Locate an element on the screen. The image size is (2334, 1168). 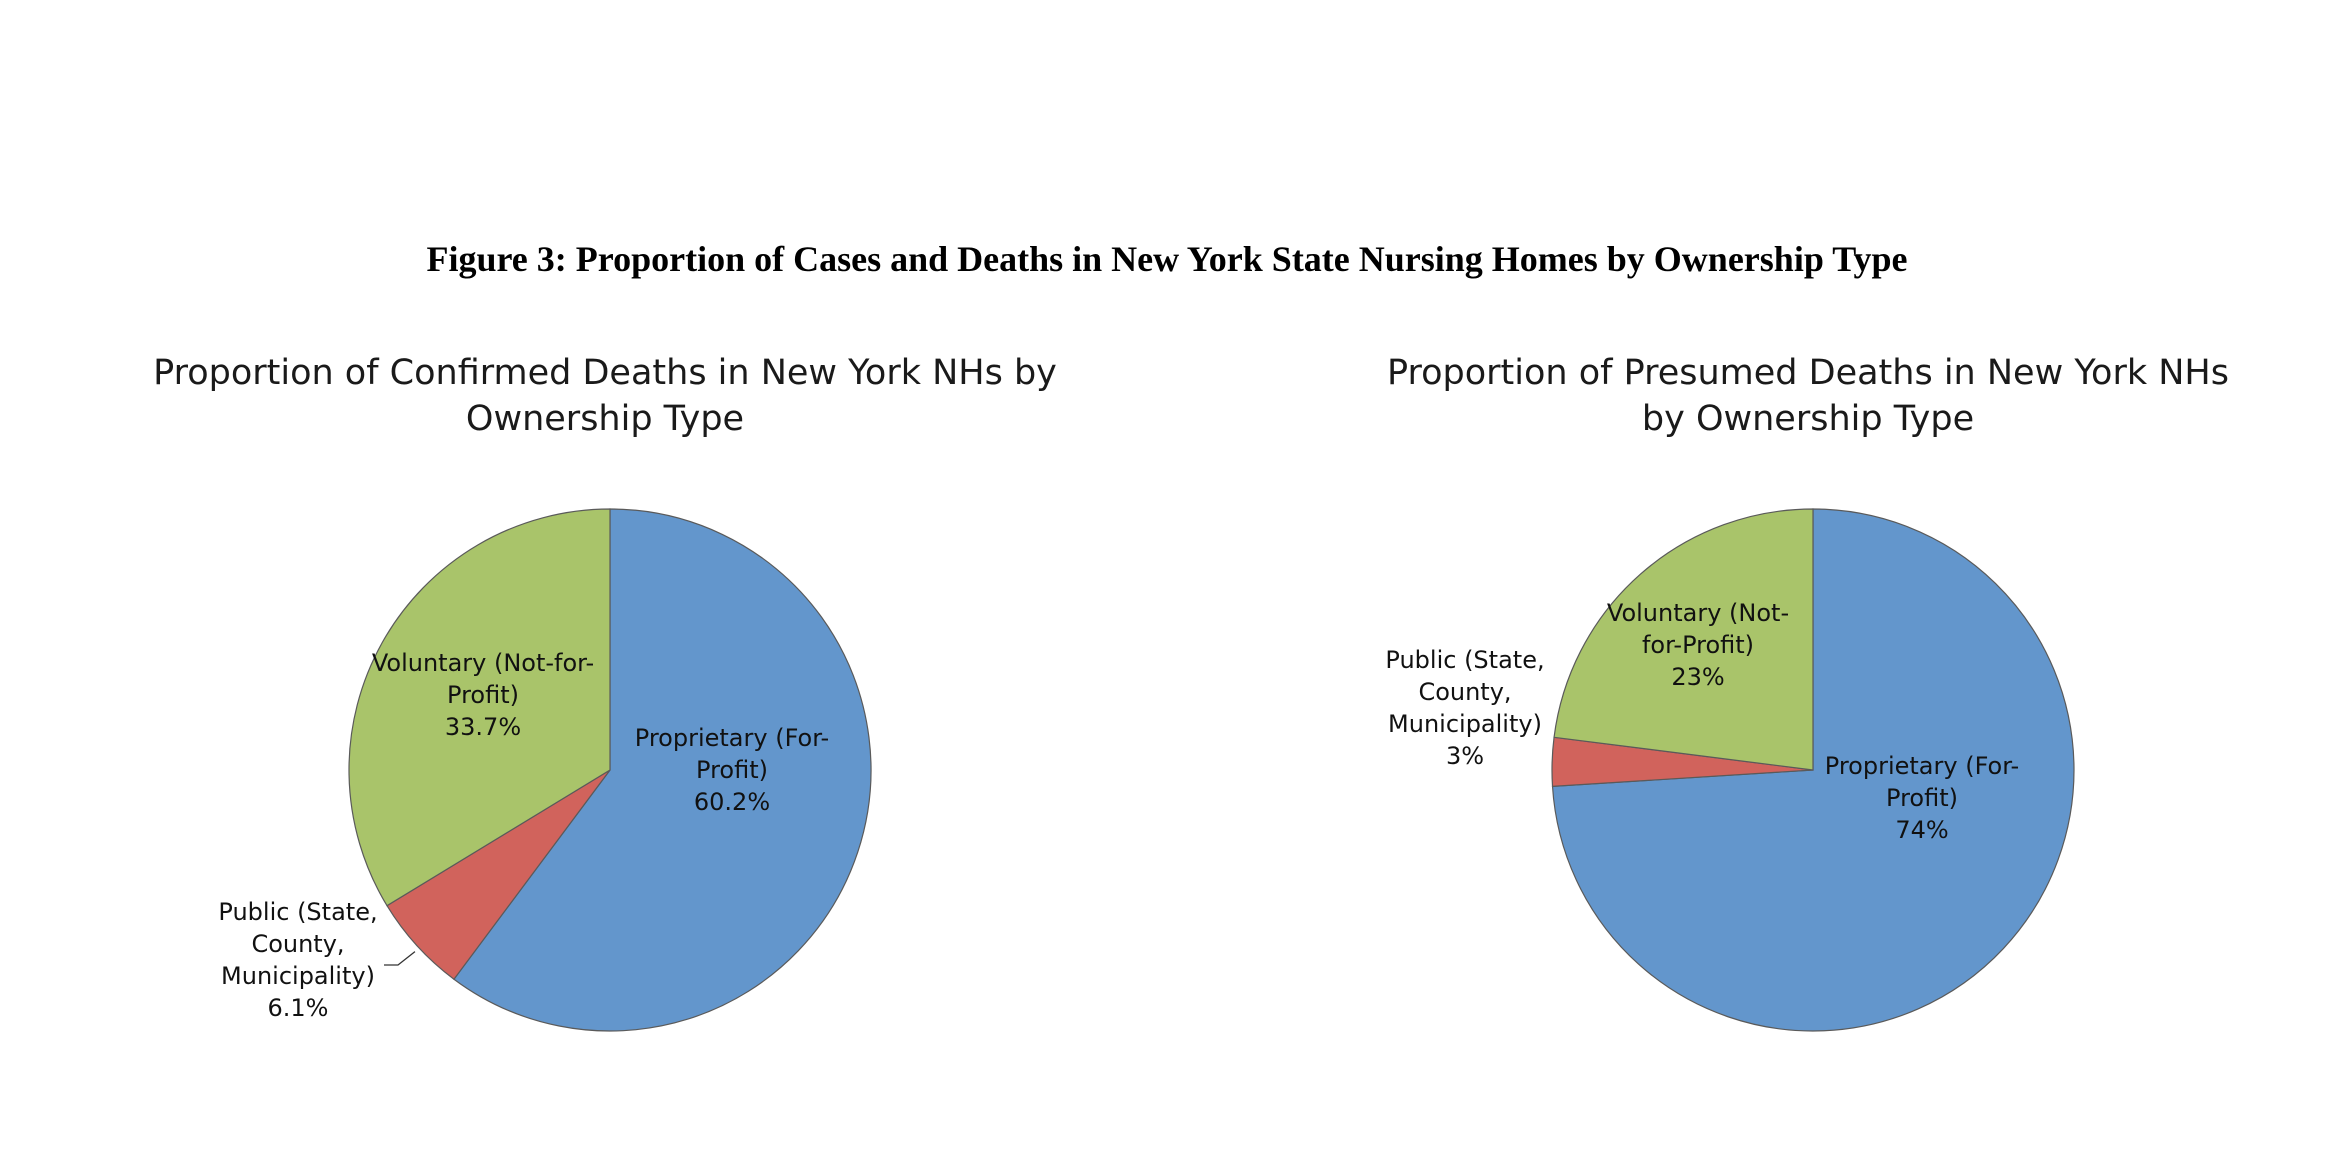
slice-label-proprietary: Proprietary (For- Profit) 60.2% is located at coordinates (732, 770).